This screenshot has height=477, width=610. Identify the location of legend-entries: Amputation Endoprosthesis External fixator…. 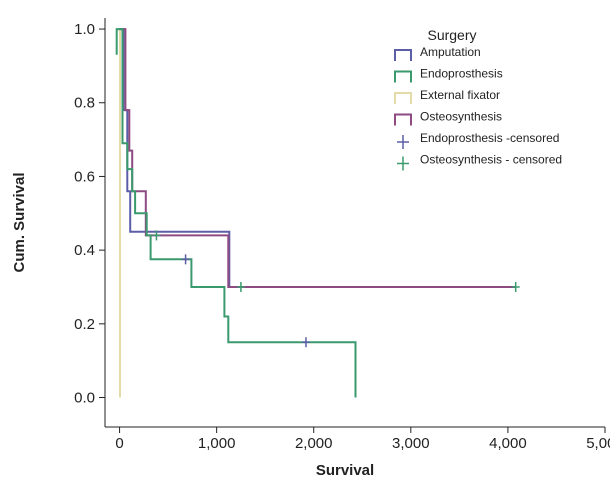
(478, 108).